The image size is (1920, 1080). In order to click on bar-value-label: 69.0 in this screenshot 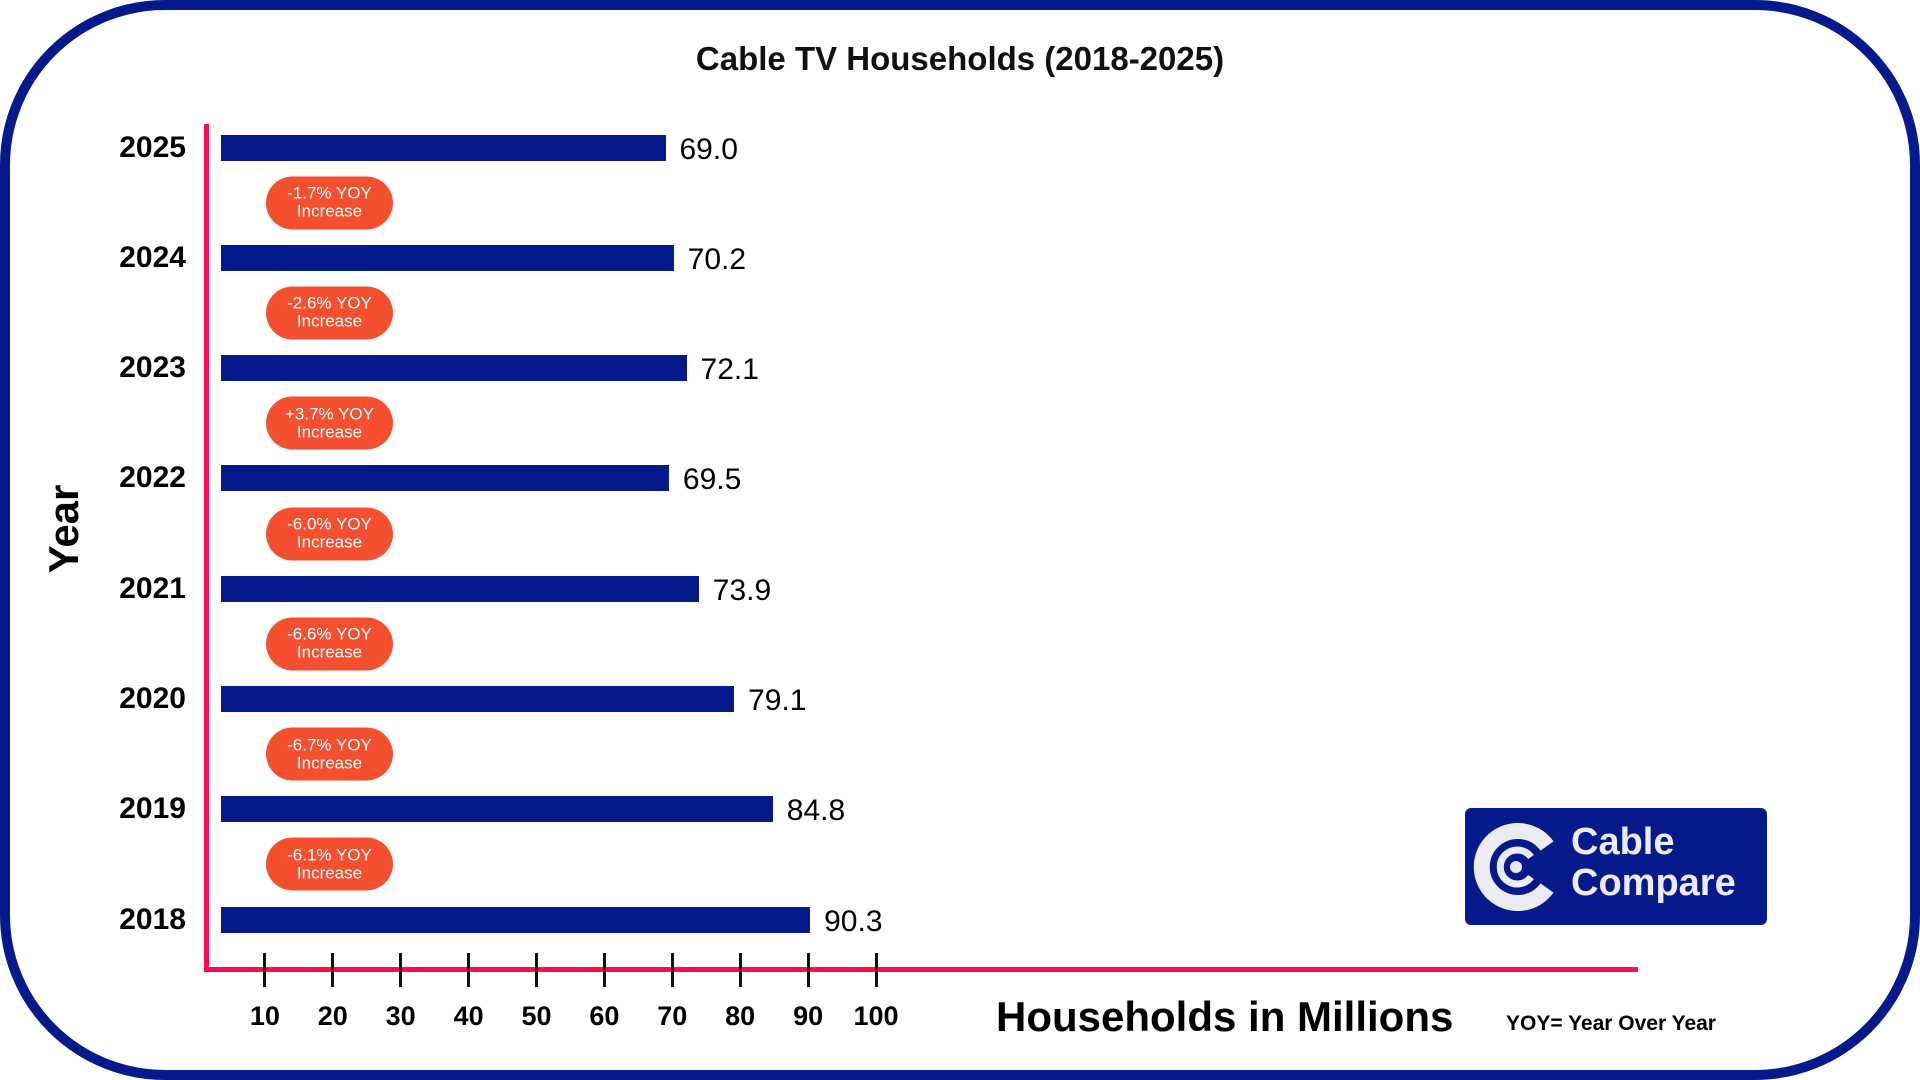, I will do `click(708, 149)`.